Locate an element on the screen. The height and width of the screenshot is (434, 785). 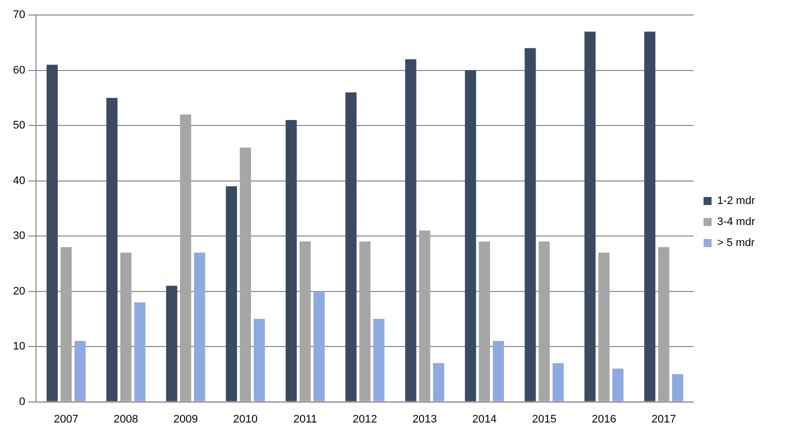
x-tick-label: 2008 is located at coordinates (126, 419).